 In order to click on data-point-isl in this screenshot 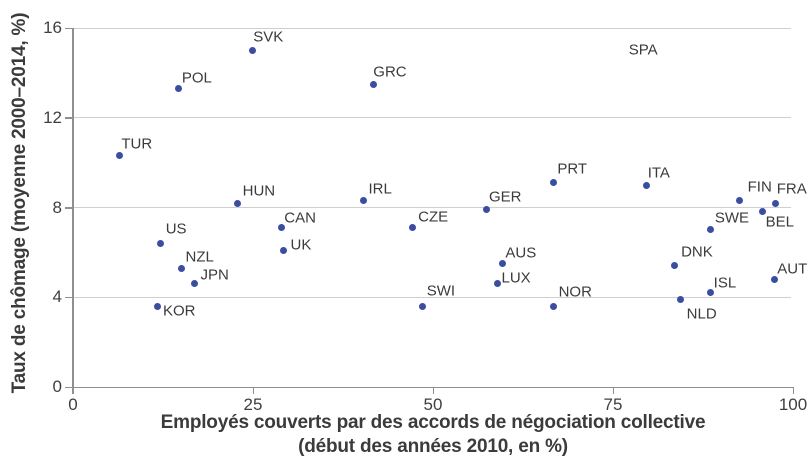, I will do `click(711, 293)`.